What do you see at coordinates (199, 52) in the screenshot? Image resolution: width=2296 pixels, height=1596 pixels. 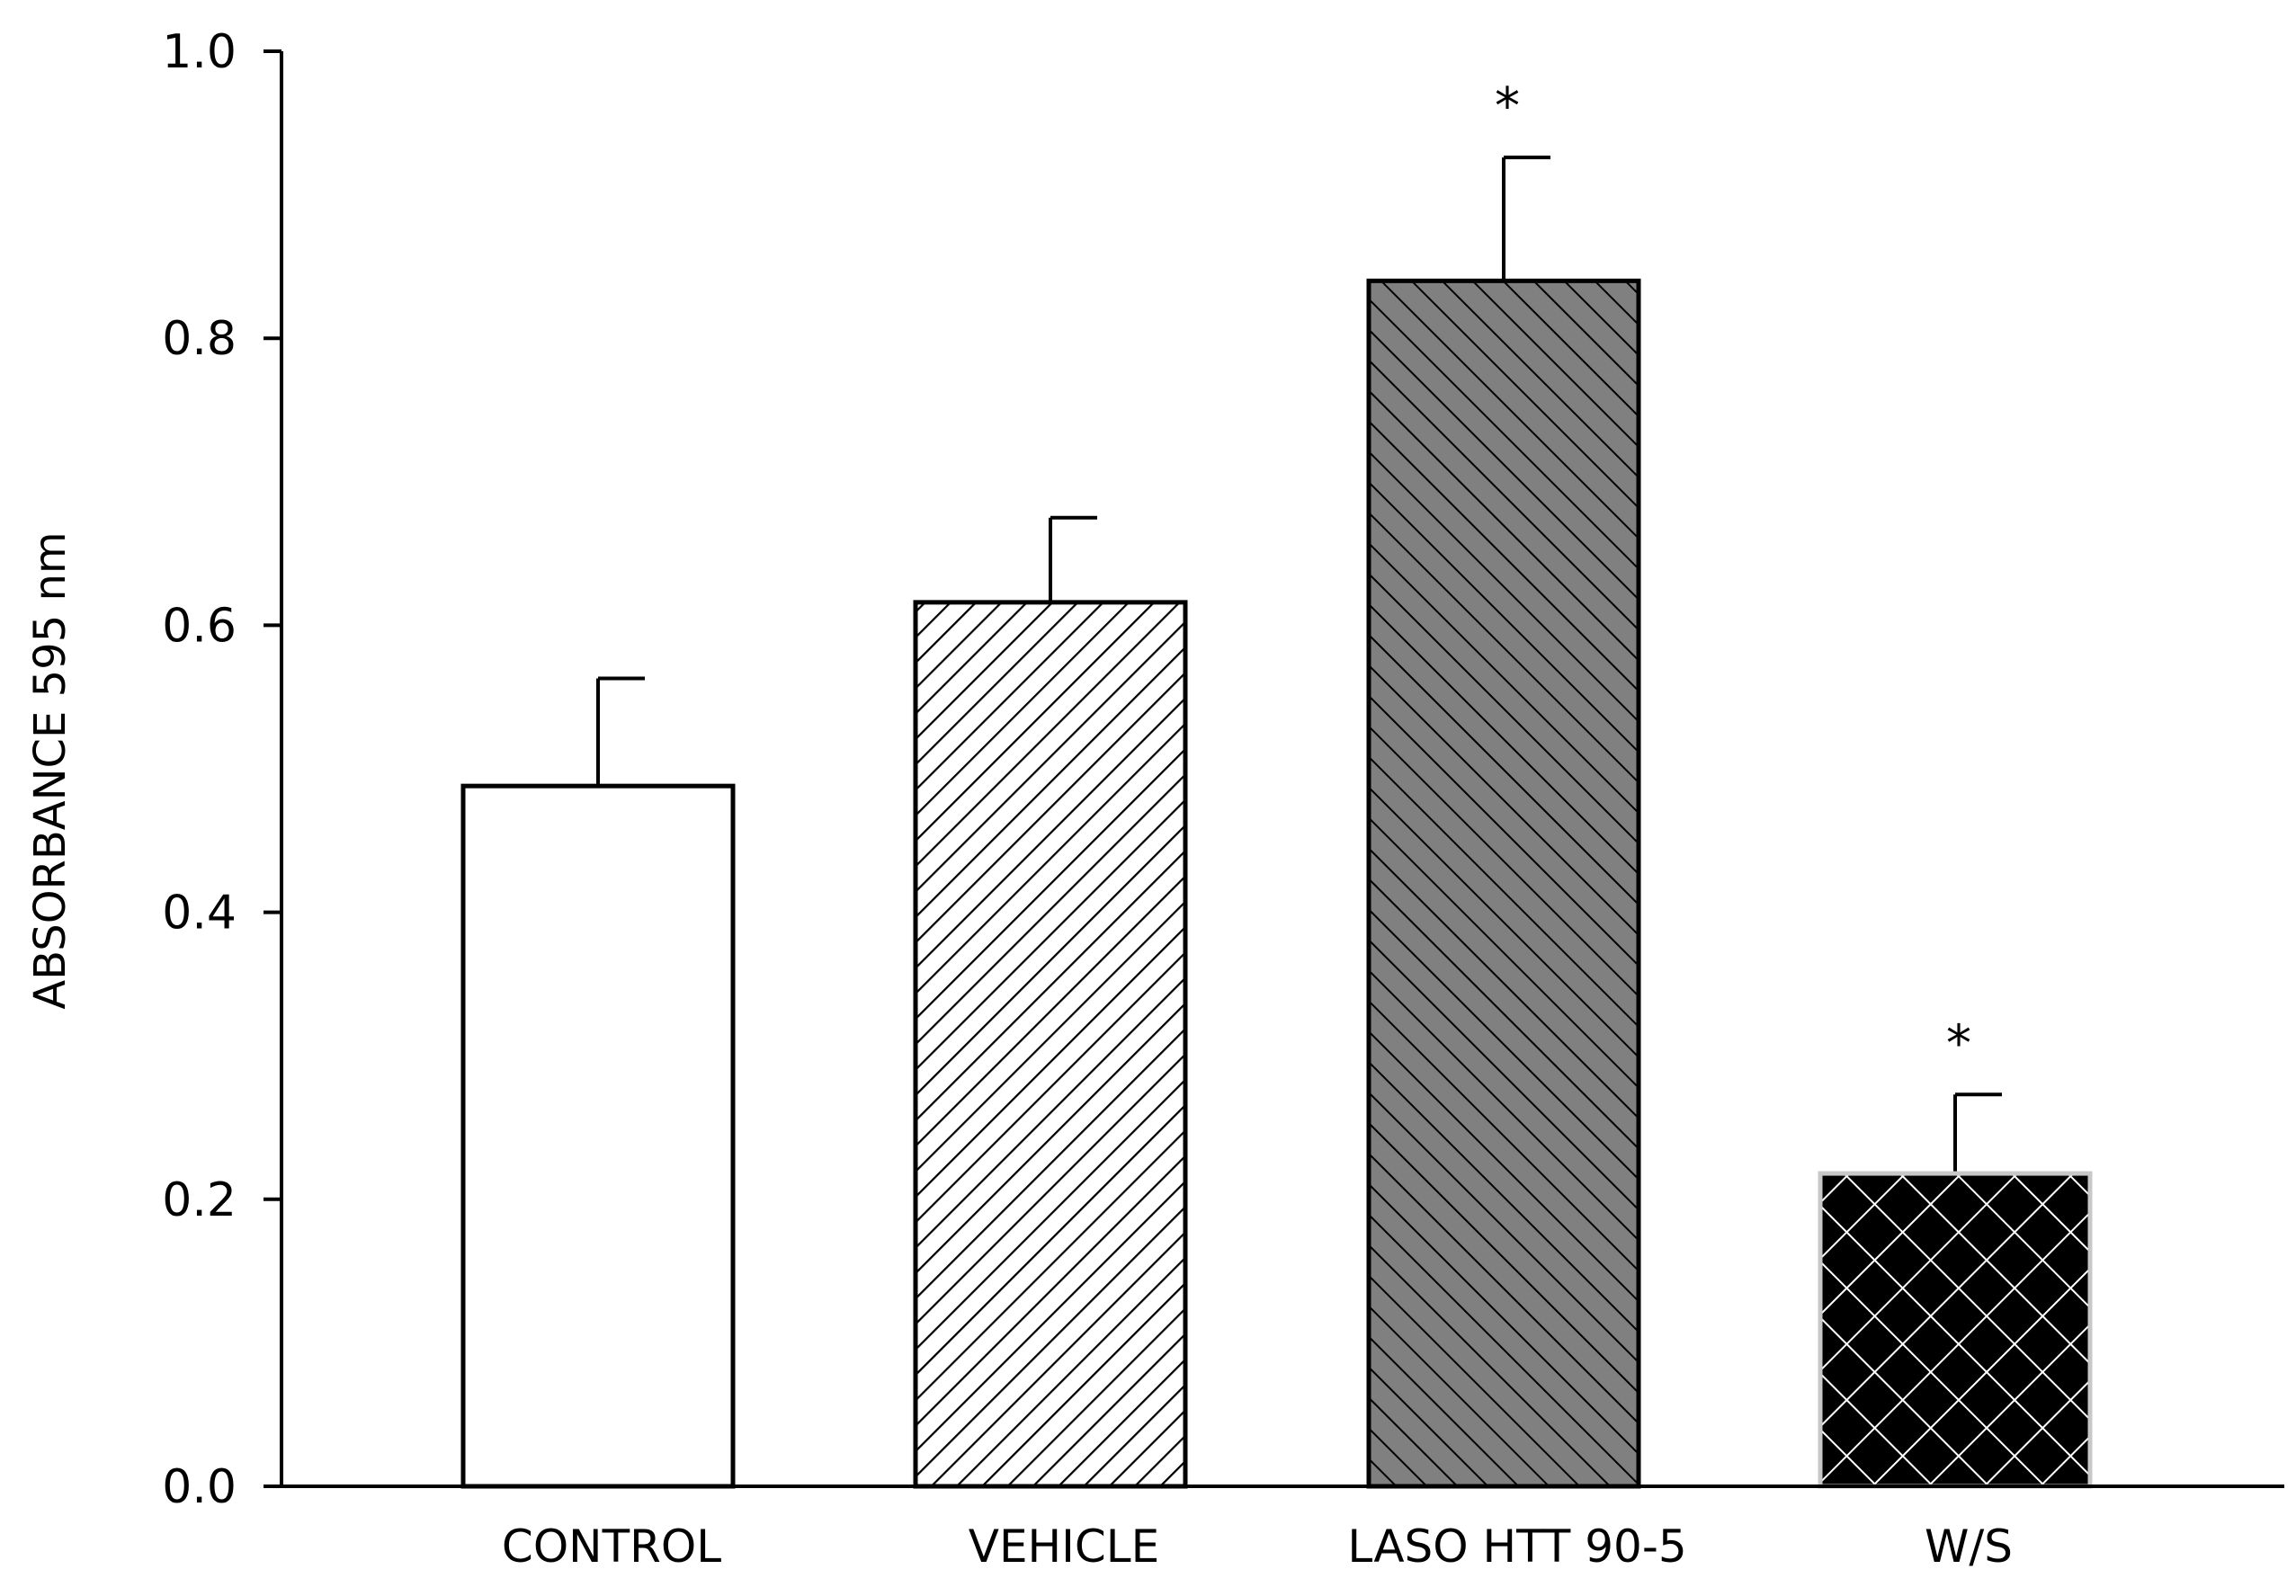 I see `y-tick-label: 1.0` at bounding box center [199, 52].